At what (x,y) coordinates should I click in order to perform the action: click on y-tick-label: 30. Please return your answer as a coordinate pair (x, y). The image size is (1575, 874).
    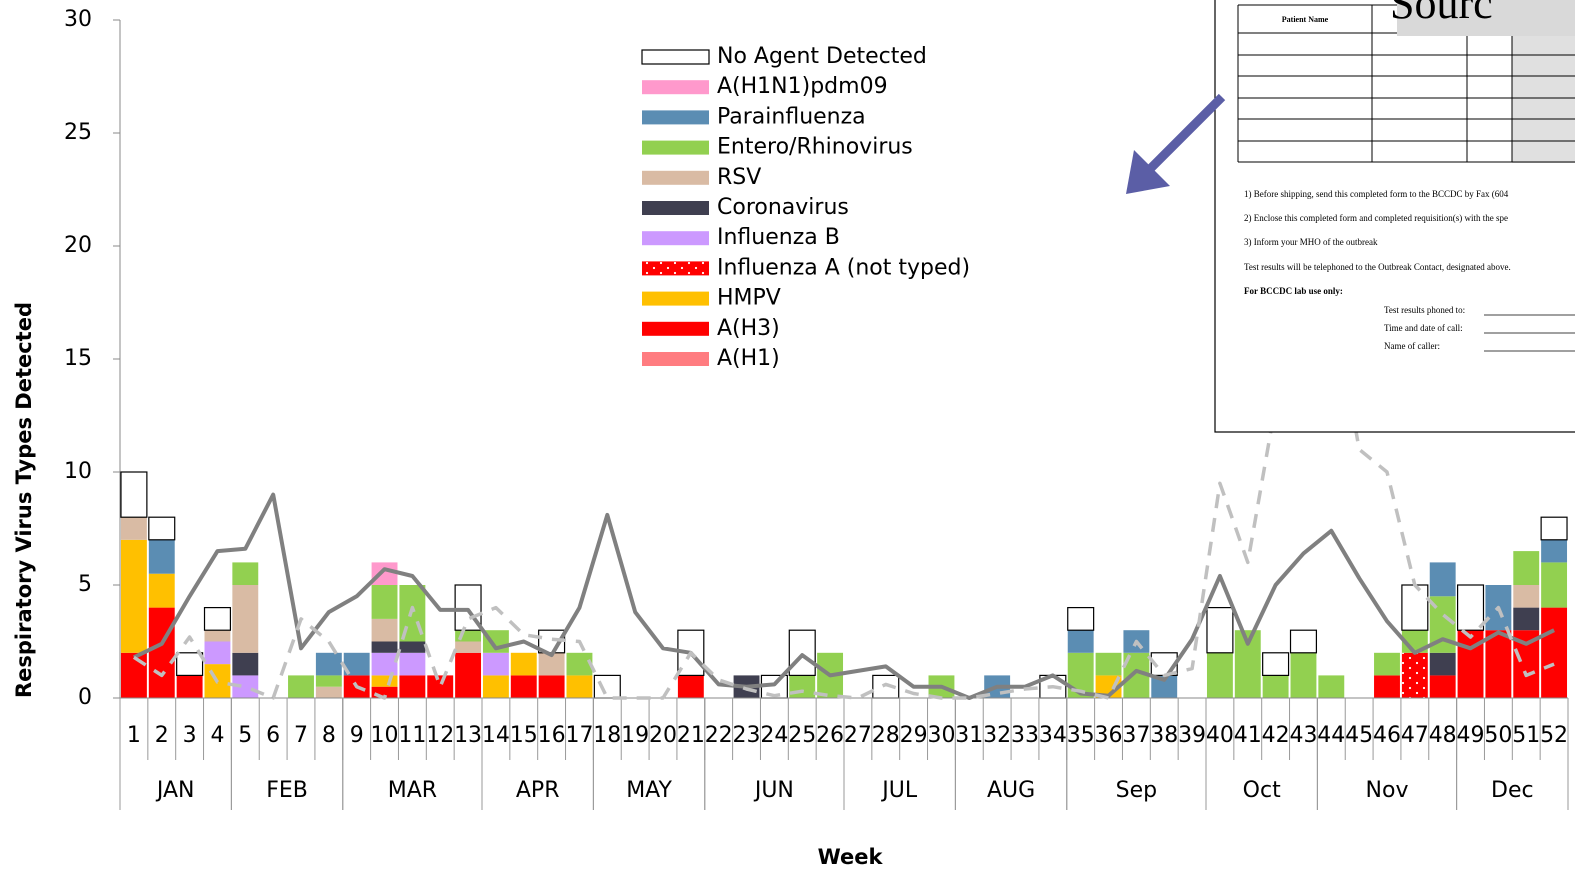
    Looking at the image, I should click on (78, 19).